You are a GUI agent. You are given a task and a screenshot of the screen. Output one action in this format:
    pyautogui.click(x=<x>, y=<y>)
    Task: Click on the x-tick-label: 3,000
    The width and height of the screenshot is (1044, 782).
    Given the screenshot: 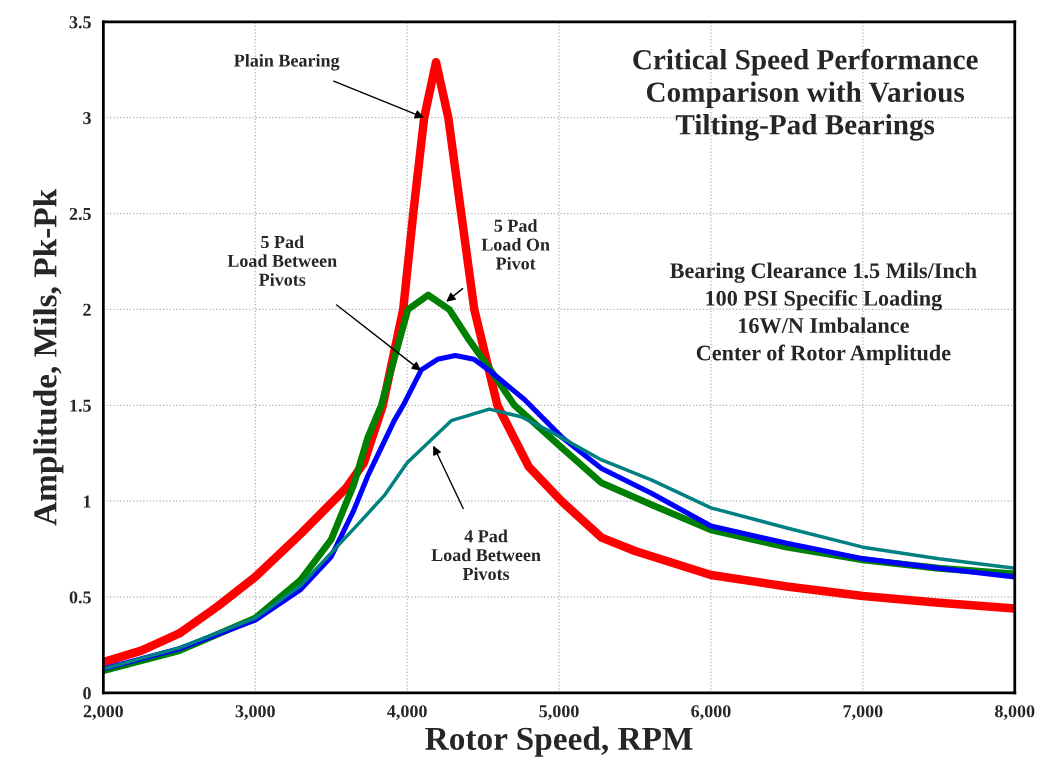 What is the action you would take?
    pyautogui.click(x=255, y=712)
    